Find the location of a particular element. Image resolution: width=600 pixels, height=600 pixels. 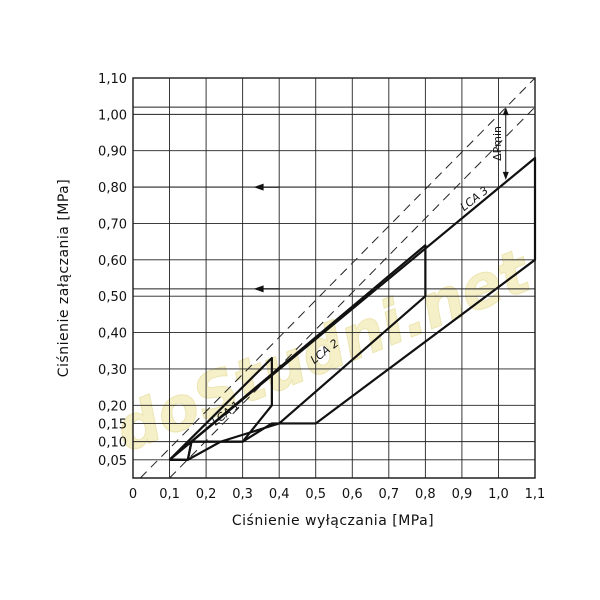

y-tick-label: 0,15 is located at coordinates (112, 424).